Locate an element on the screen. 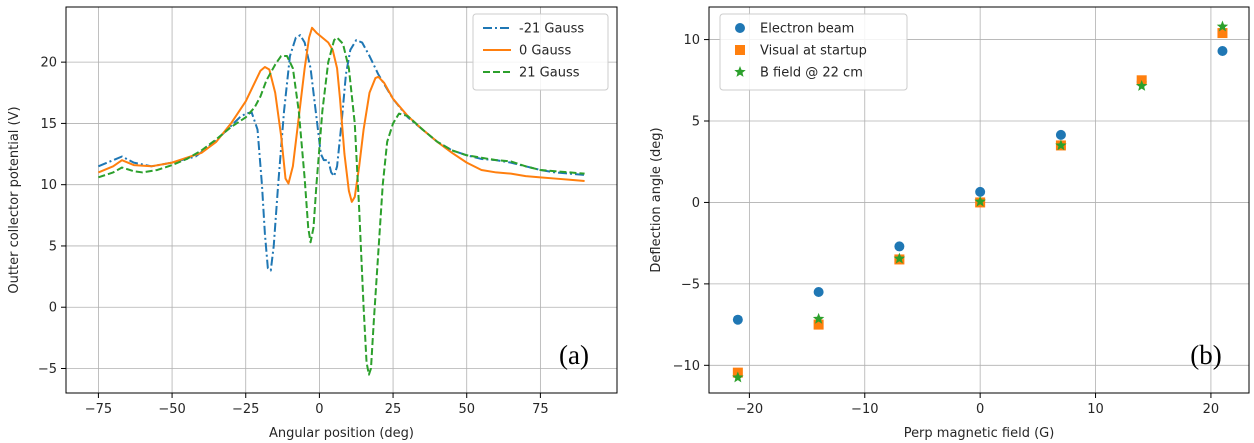  x-tick-label: 20 is located at coordinates (1211, 409).